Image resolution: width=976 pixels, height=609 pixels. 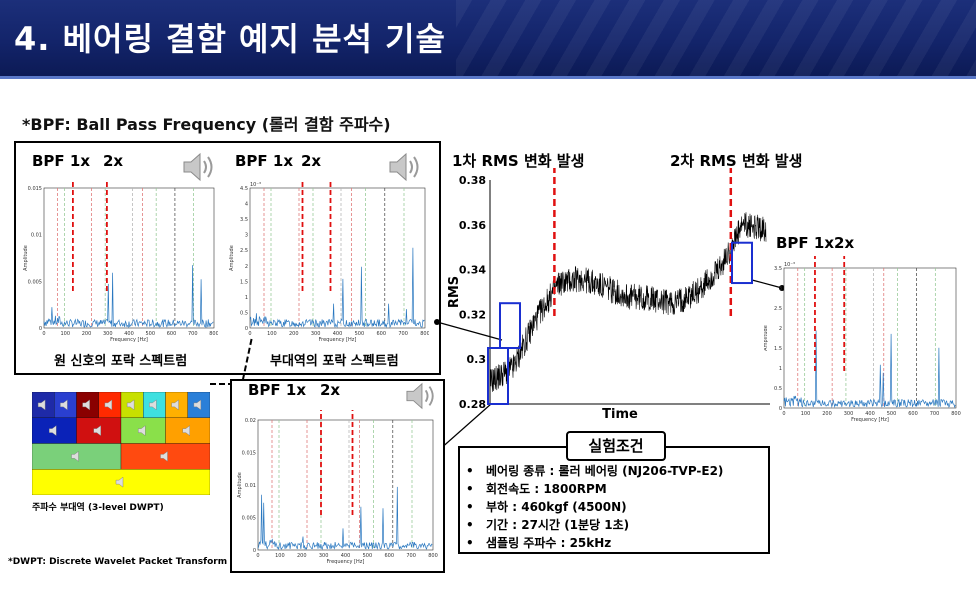 What do you see at coordinates (620, 414) in the screenshot?
I see `rms-x-axis-label: Time` at bounding box center [620, 414].